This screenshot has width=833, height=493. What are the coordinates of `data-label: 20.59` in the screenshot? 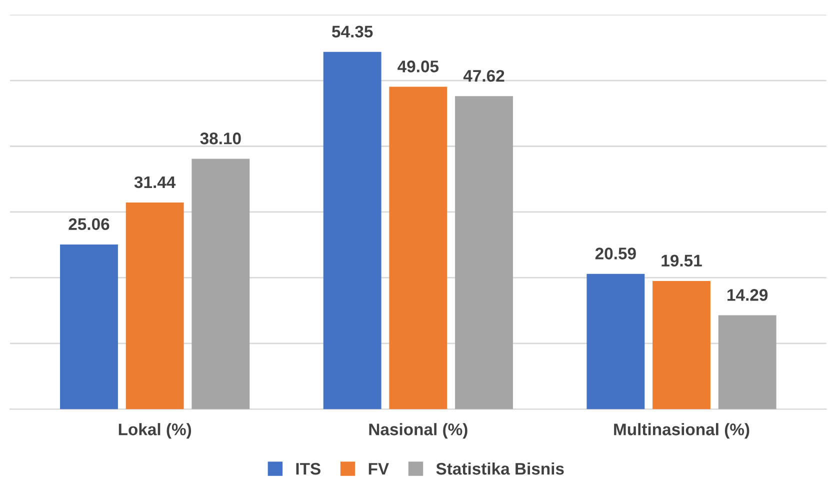 It's located at (615, 254).